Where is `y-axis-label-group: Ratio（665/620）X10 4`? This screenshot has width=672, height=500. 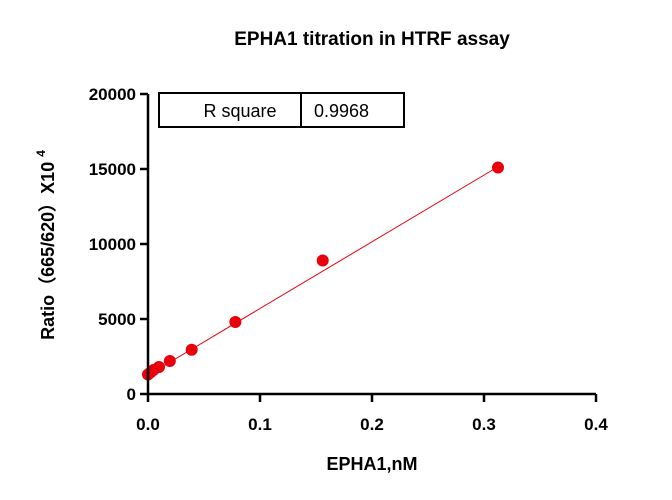 y-axis-label-group: Ratio（665/620）X10 4 is located at coordinates (46, 245).